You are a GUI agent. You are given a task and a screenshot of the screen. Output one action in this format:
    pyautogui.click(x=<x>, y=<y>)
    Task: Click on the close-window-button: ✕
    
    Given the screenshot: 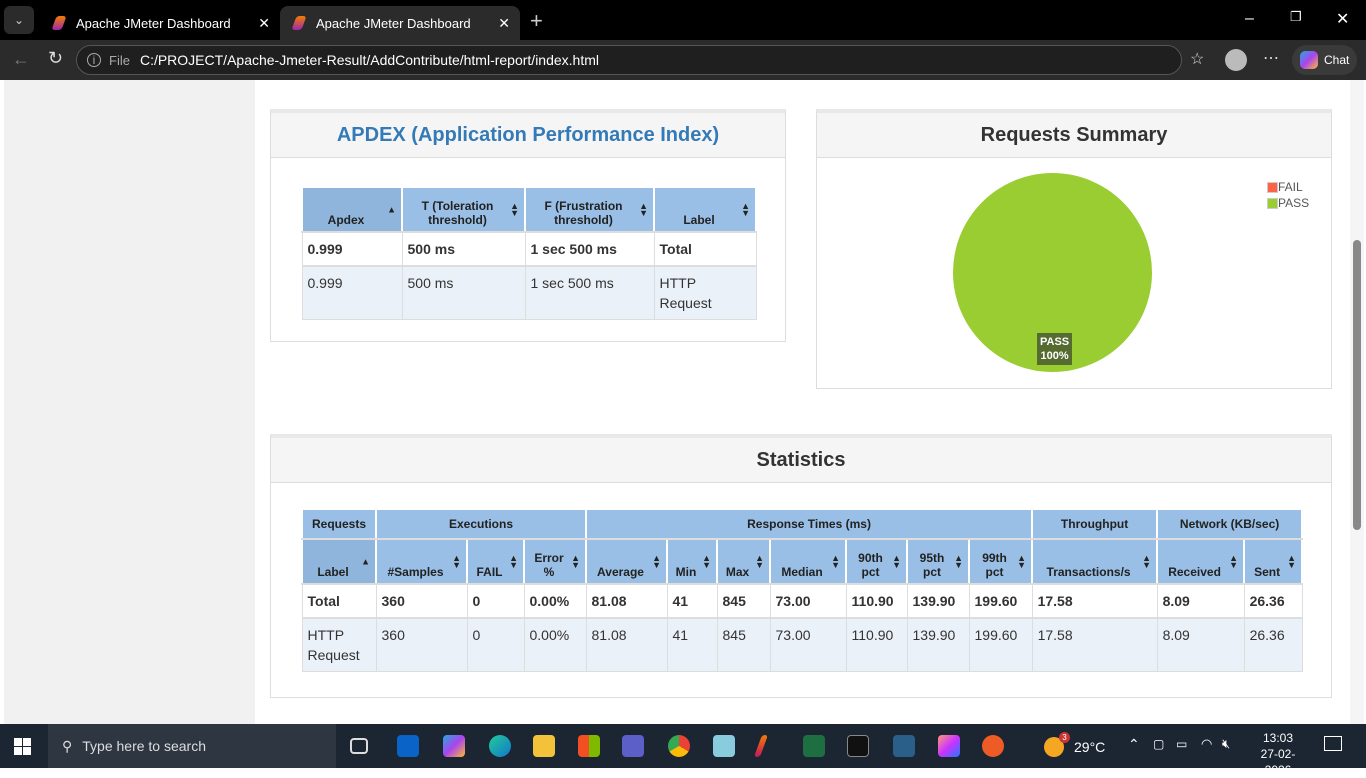 What is the action you would take?
    pyautogui.click(x=1343, y=19)
    